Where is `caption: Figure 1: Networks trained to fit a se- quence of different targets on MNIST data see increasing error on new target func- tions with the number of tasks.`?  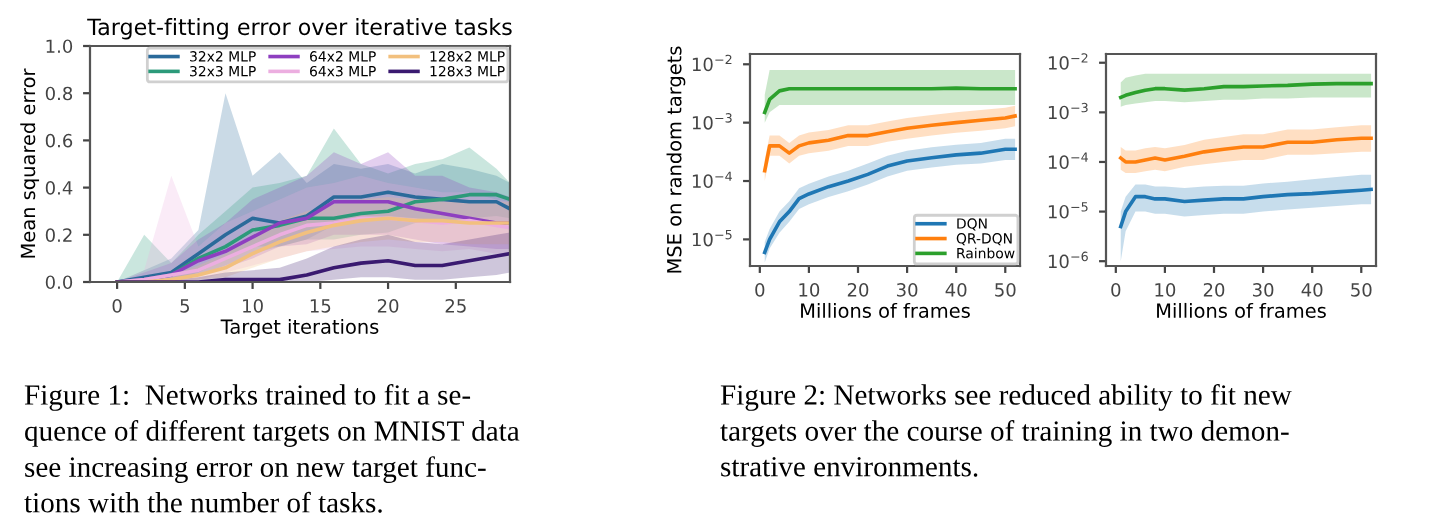
caption: Figure 1: Networks trained to fit a se- quence of different targets on MNIST data see increasing error on new target func- tions with the number of tasks. is located at coordinates (272, 448).